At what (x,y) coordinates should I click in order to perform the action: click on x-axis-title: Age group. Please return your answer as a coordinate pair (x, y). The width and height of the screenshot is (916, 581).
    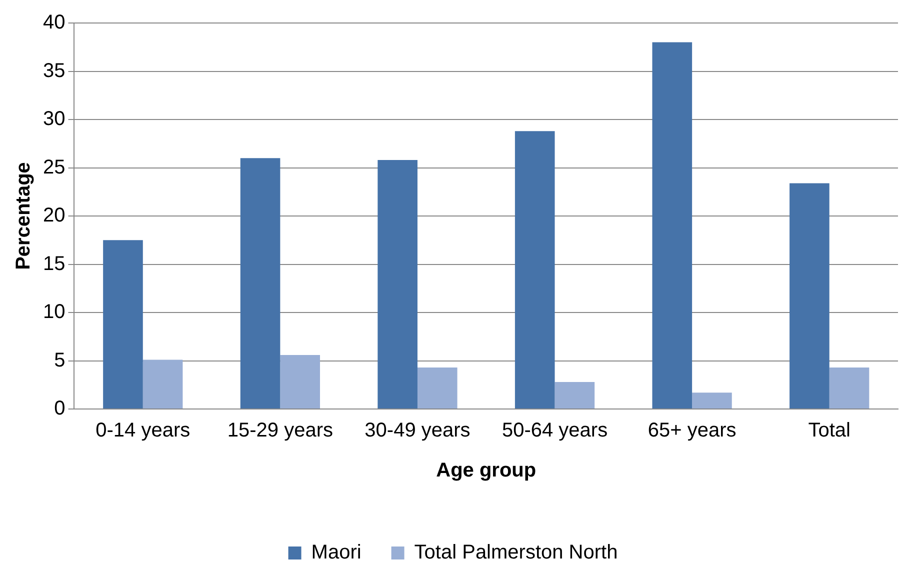
    Looking at the image, I should click on (486, 471).